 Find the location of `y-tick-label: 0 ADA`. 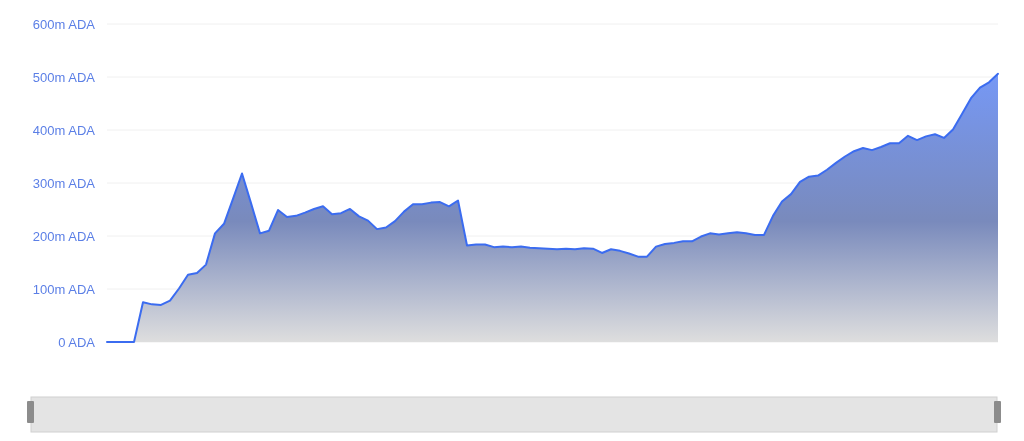

y-tick-label: 0 ADA is located at coordinates (77, 342).